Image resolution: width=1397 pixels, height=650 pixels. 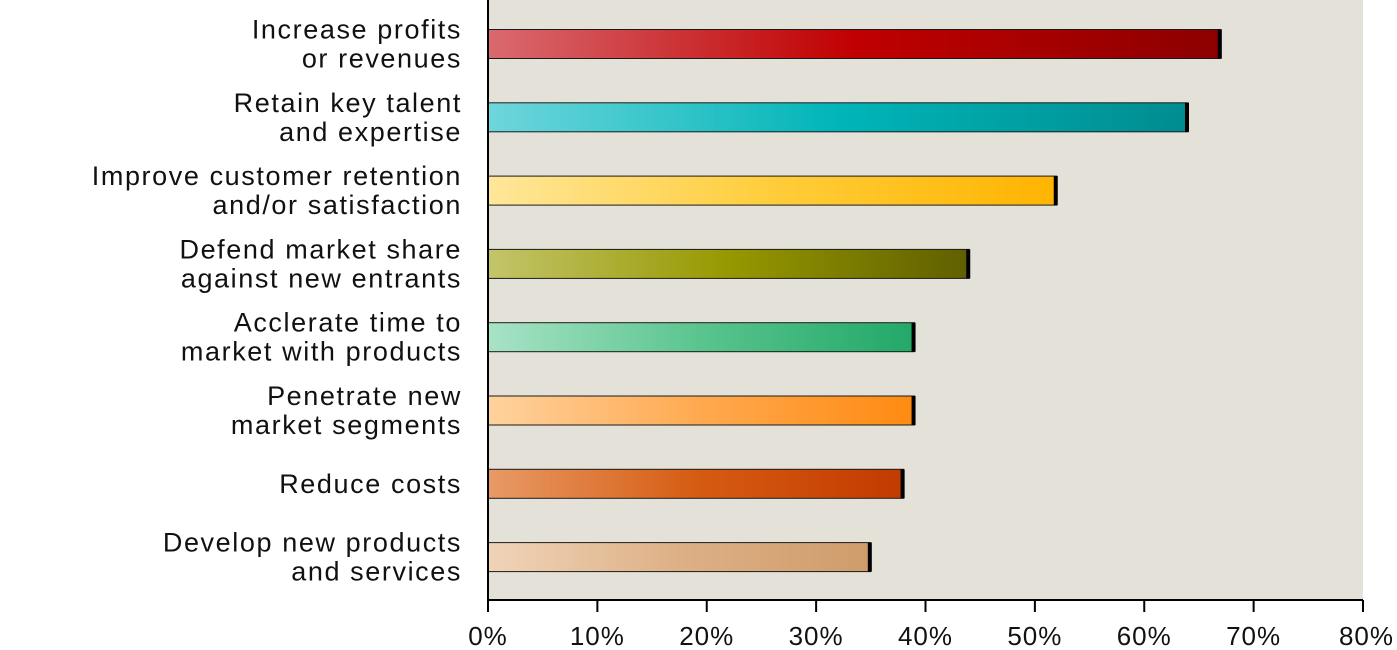 I want to click on x-tick-label: 50%, so click(x=1034, y=635).